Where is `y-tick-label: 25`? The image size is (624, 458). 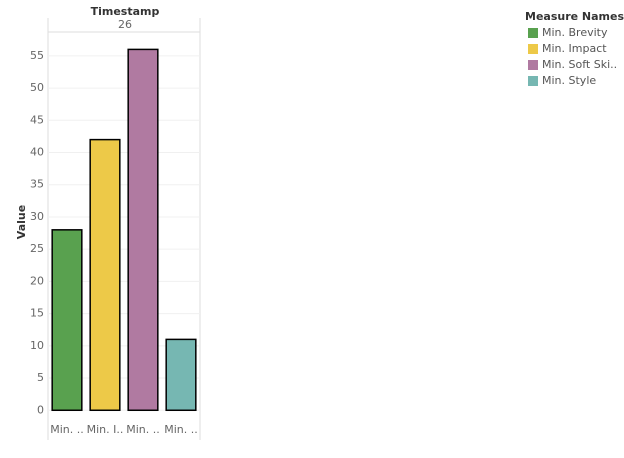 y-tick-label: 25 is located at coordinates (37, 248).